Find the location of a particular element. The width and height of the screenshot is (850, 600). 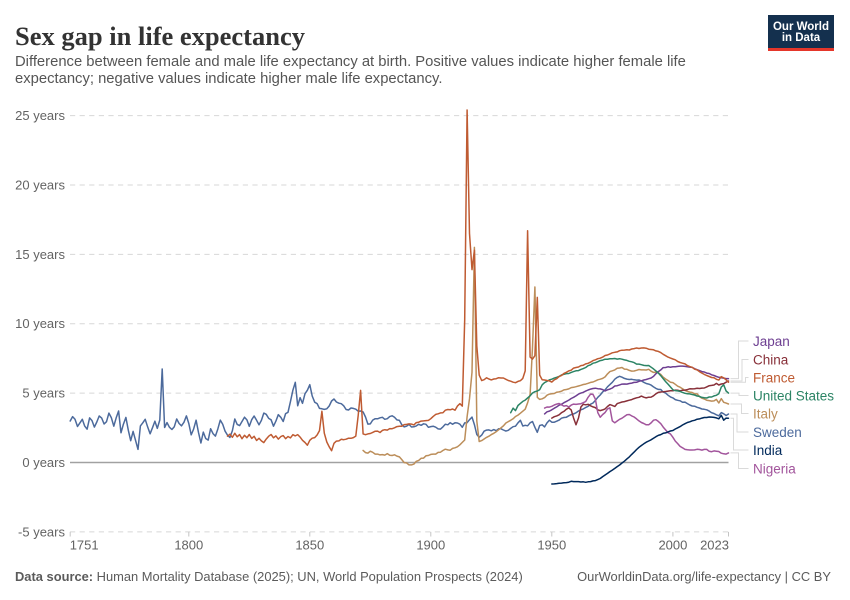

svg-text: Japan is located at coordinates (771, 341).